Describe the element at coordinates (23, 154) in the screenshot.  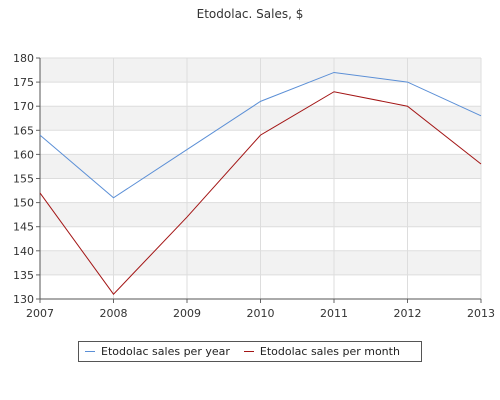
I see `y-tick-label: 160` at that location.